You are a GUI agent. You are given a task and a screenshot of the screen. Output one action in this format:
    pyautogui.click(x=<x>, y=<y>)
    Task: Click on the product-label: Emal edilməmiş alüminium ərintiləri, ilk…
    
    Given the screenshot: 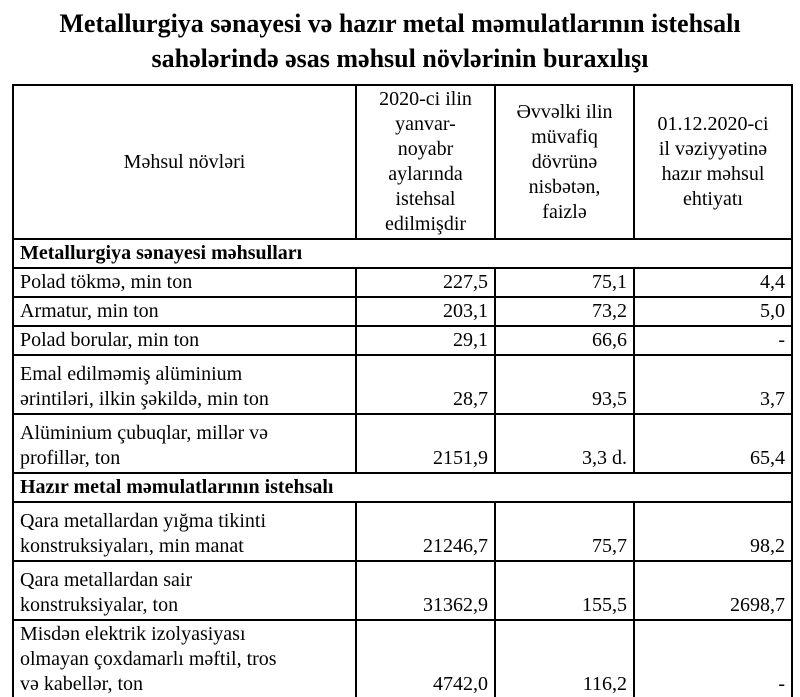 What is the action you would take?
    pyautogui.click(x=184, y=384)
    